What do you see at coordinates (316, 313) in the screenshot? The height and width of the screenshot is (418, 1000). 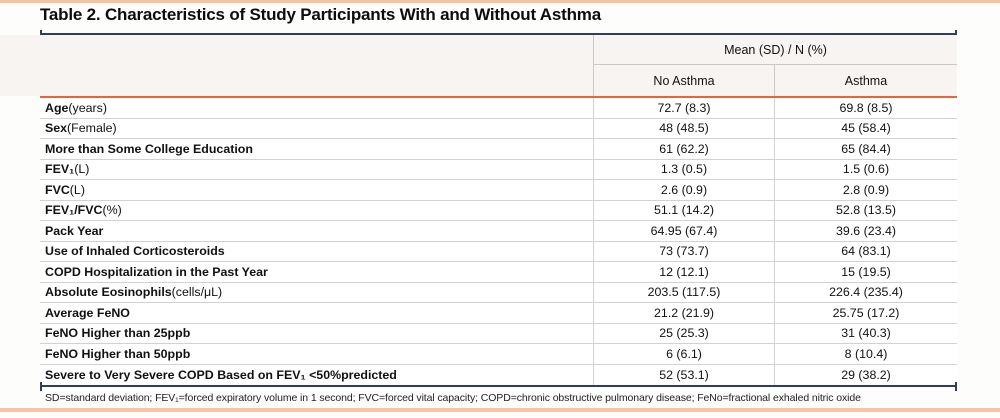 I see `row-label: Average FeNO` at bounding box center [316, 313].